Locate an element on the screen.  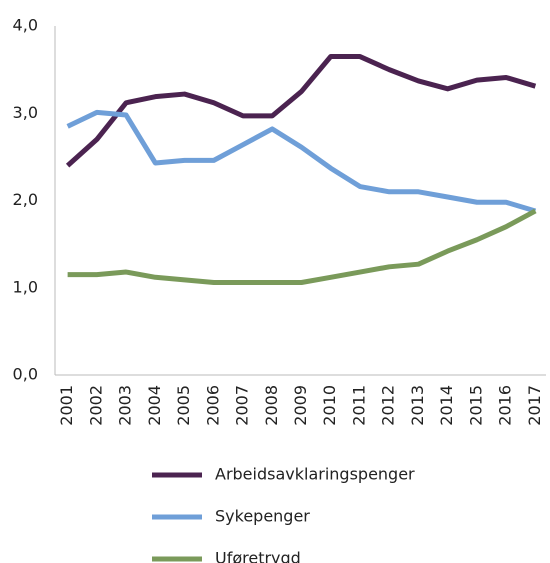
x-tick-label: 2007 is located at coordinates (242, 405).